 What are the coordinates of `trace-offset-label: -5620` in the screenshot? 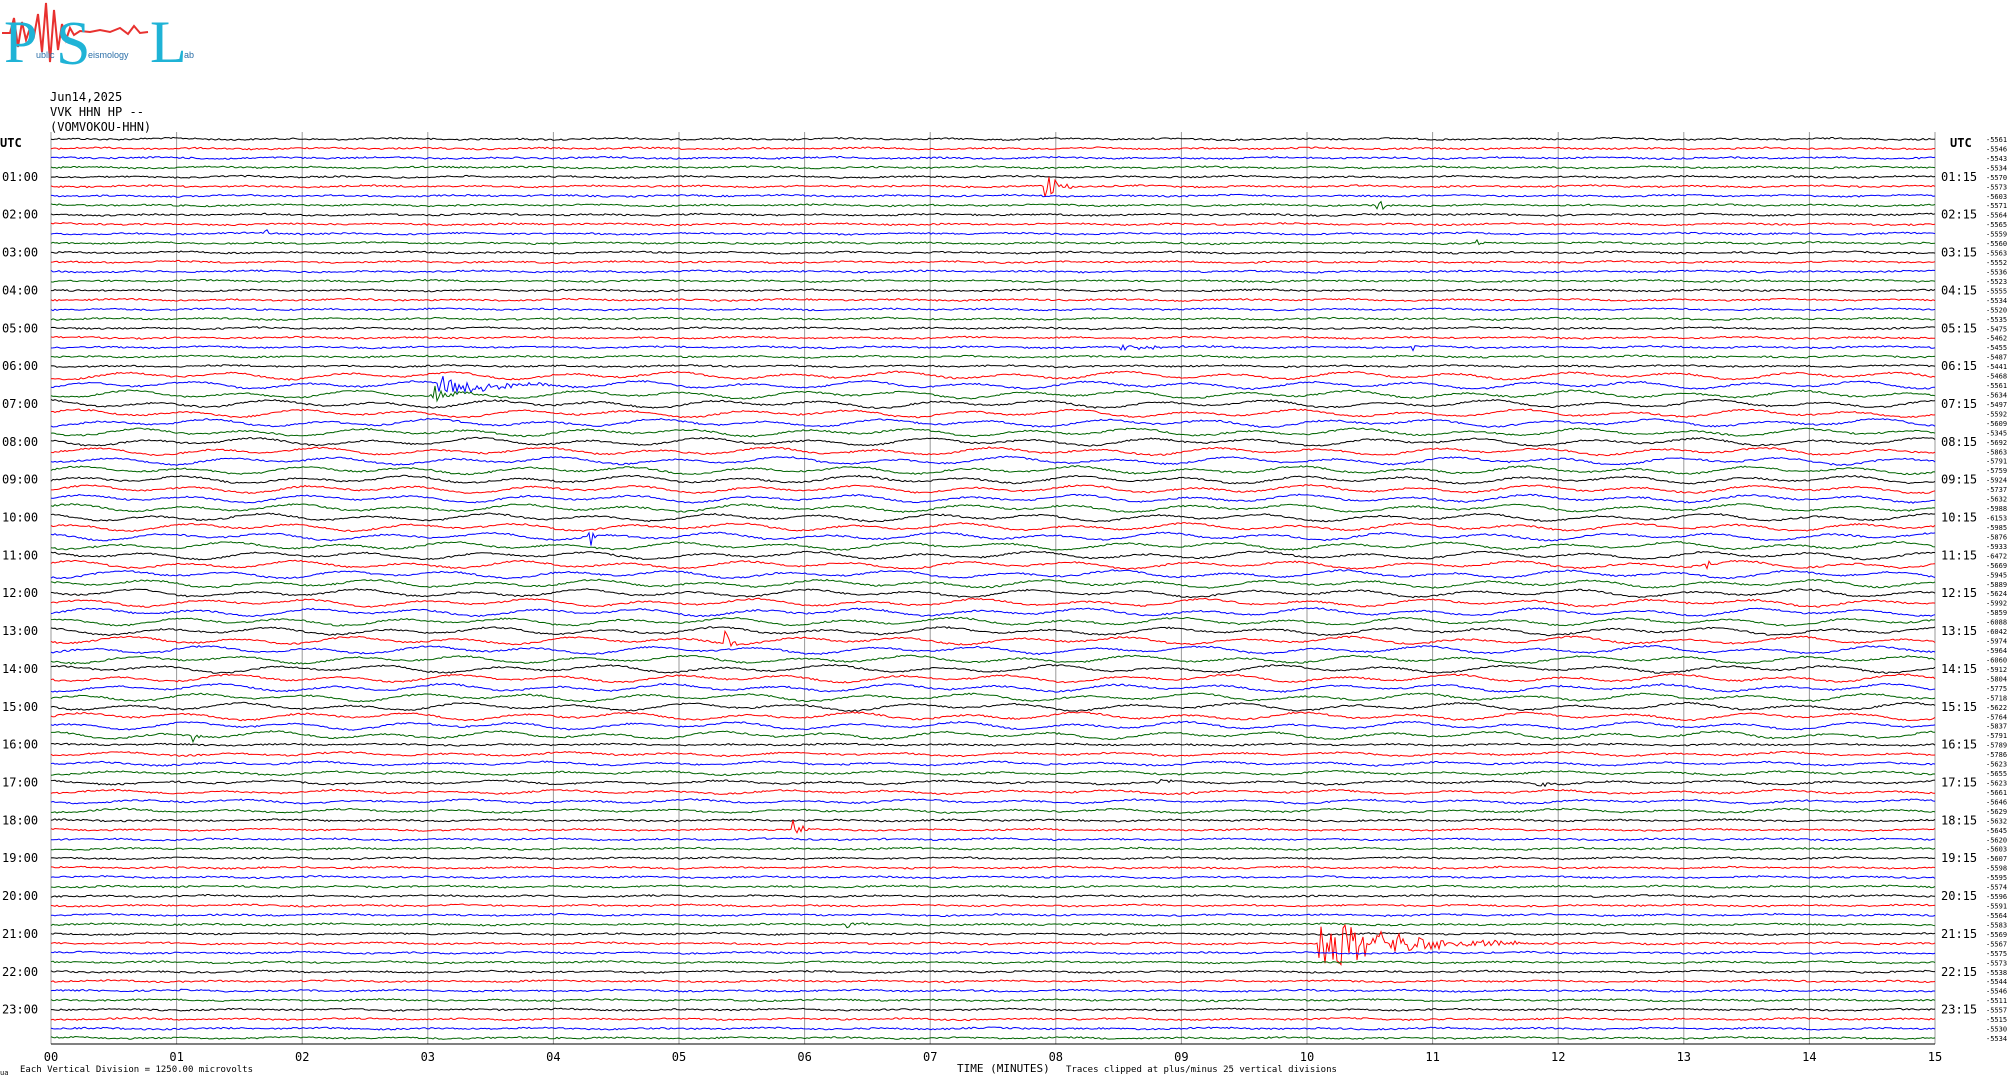 It's located at (1996, 840).